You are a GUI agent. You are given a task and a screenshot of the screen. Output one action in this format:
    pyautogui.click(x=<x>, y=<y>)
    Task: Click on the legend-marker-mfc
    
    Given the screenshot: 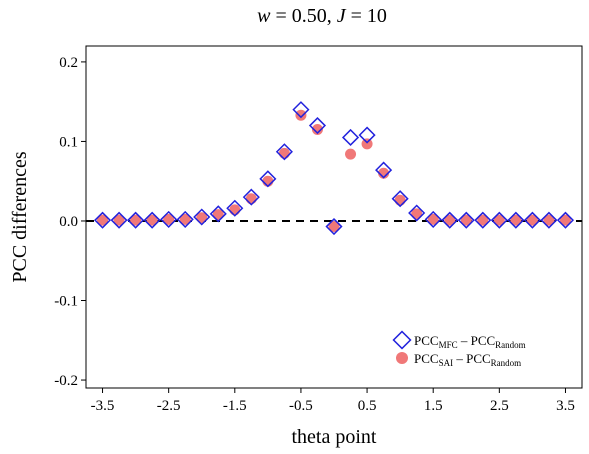 What is the action you would take?
    pyautogui.click(x=402, y=340)
    